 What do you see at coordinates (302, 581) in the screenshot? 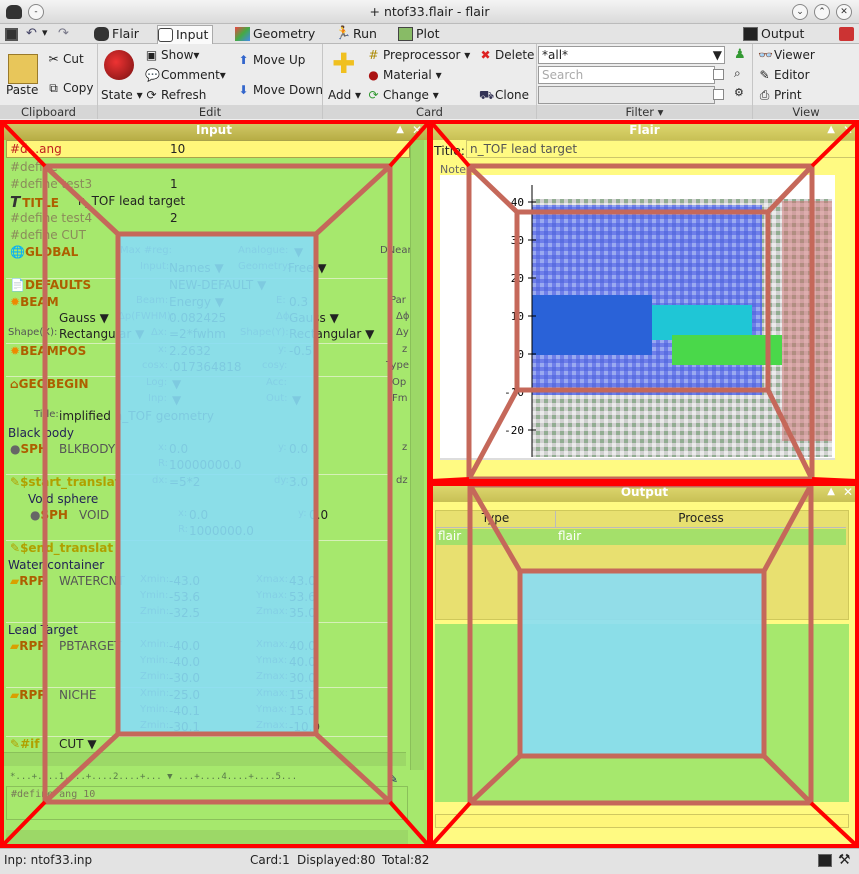
I see `rpp1-xmax-value: 43.0` at bounding box center [302, 581].